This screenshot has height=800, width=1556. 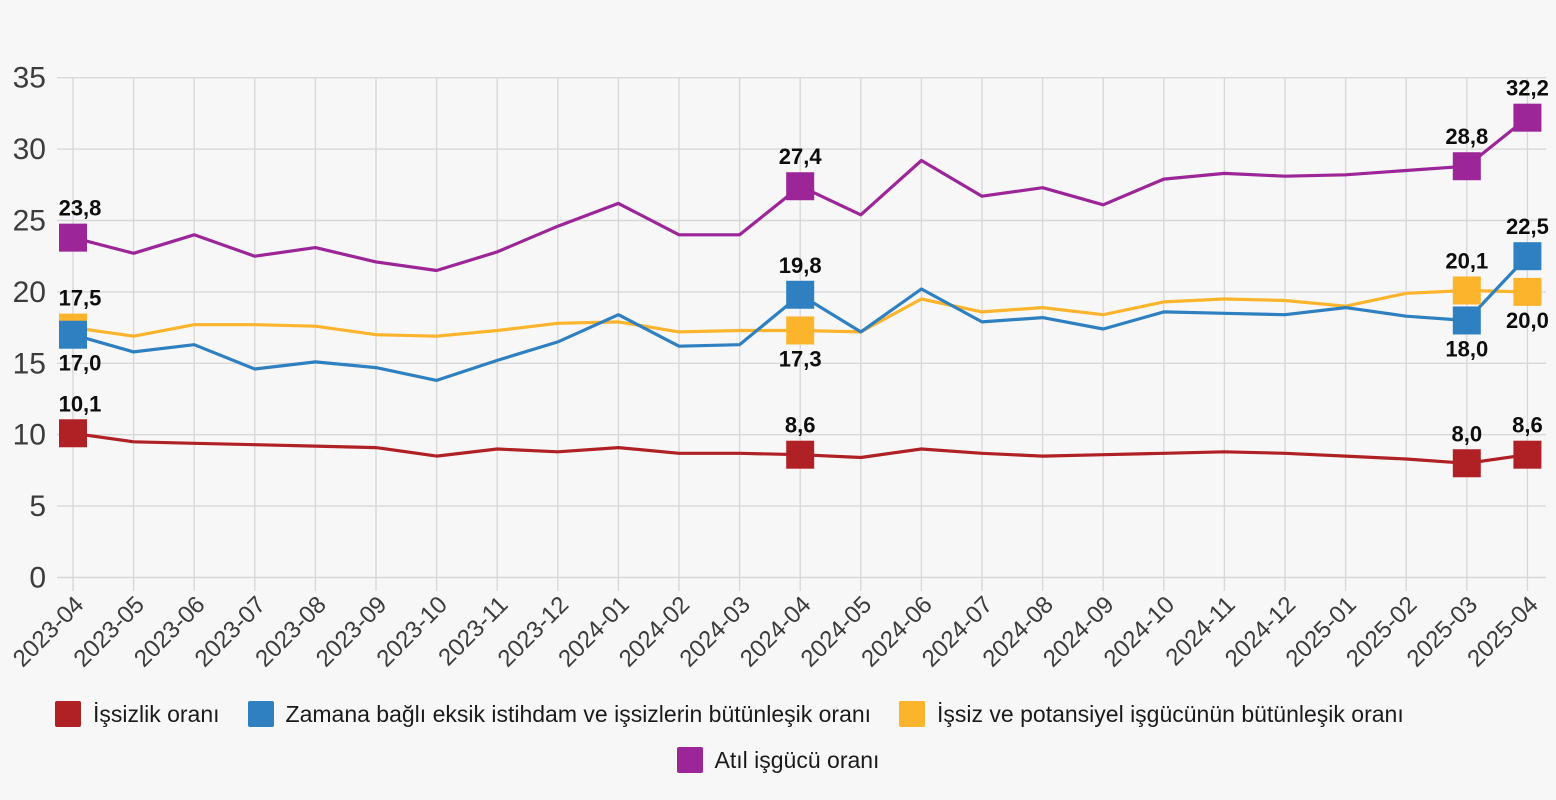 I want to click on legend-item-atil-isgucu-orani: Atıl işgücü oranı, so click(x=778, y=760).